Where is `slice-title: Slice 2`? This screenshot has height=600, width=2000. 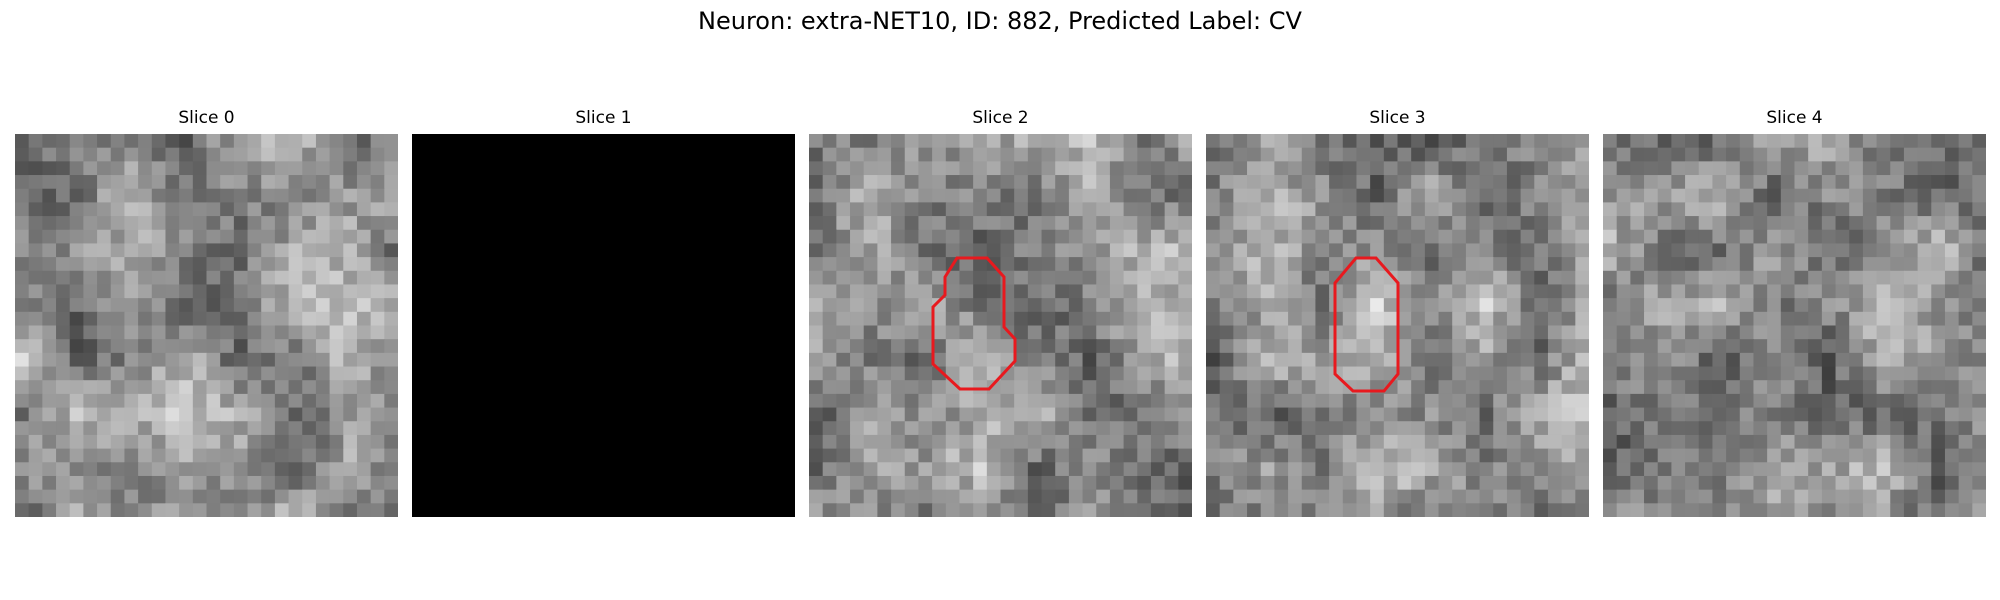 slice-title: Slice 2 is located at coordinates (1000, 118).